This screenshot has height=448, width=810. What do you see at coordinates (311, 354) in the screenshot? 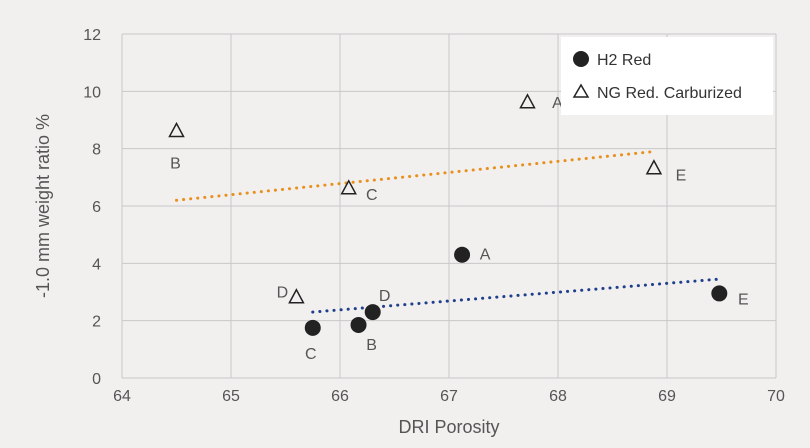
I see `point-label-h2-red-C: C` at bounding box center [311, 354].